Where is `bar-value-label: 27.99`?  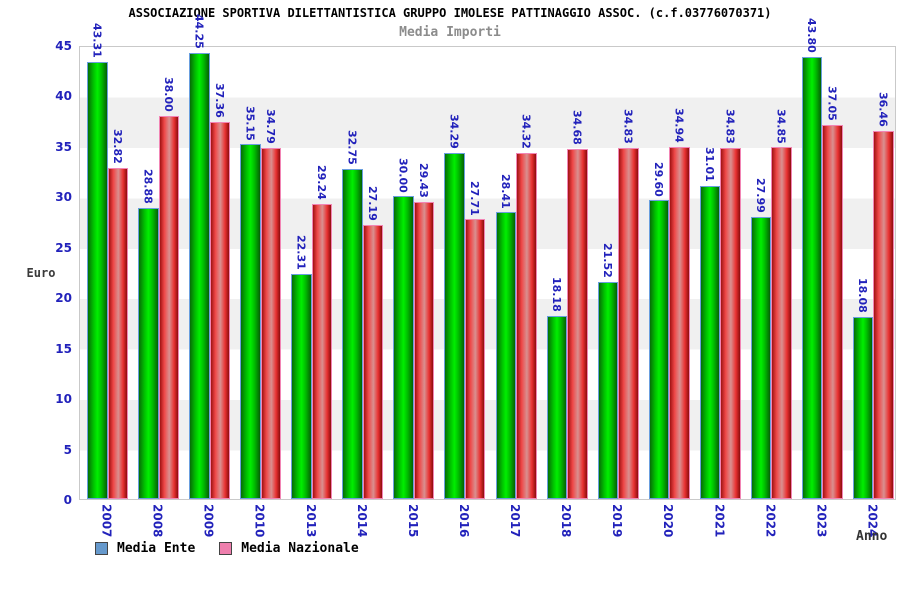
bar-value-label: 27.99 is located at coordinates (761, 195).